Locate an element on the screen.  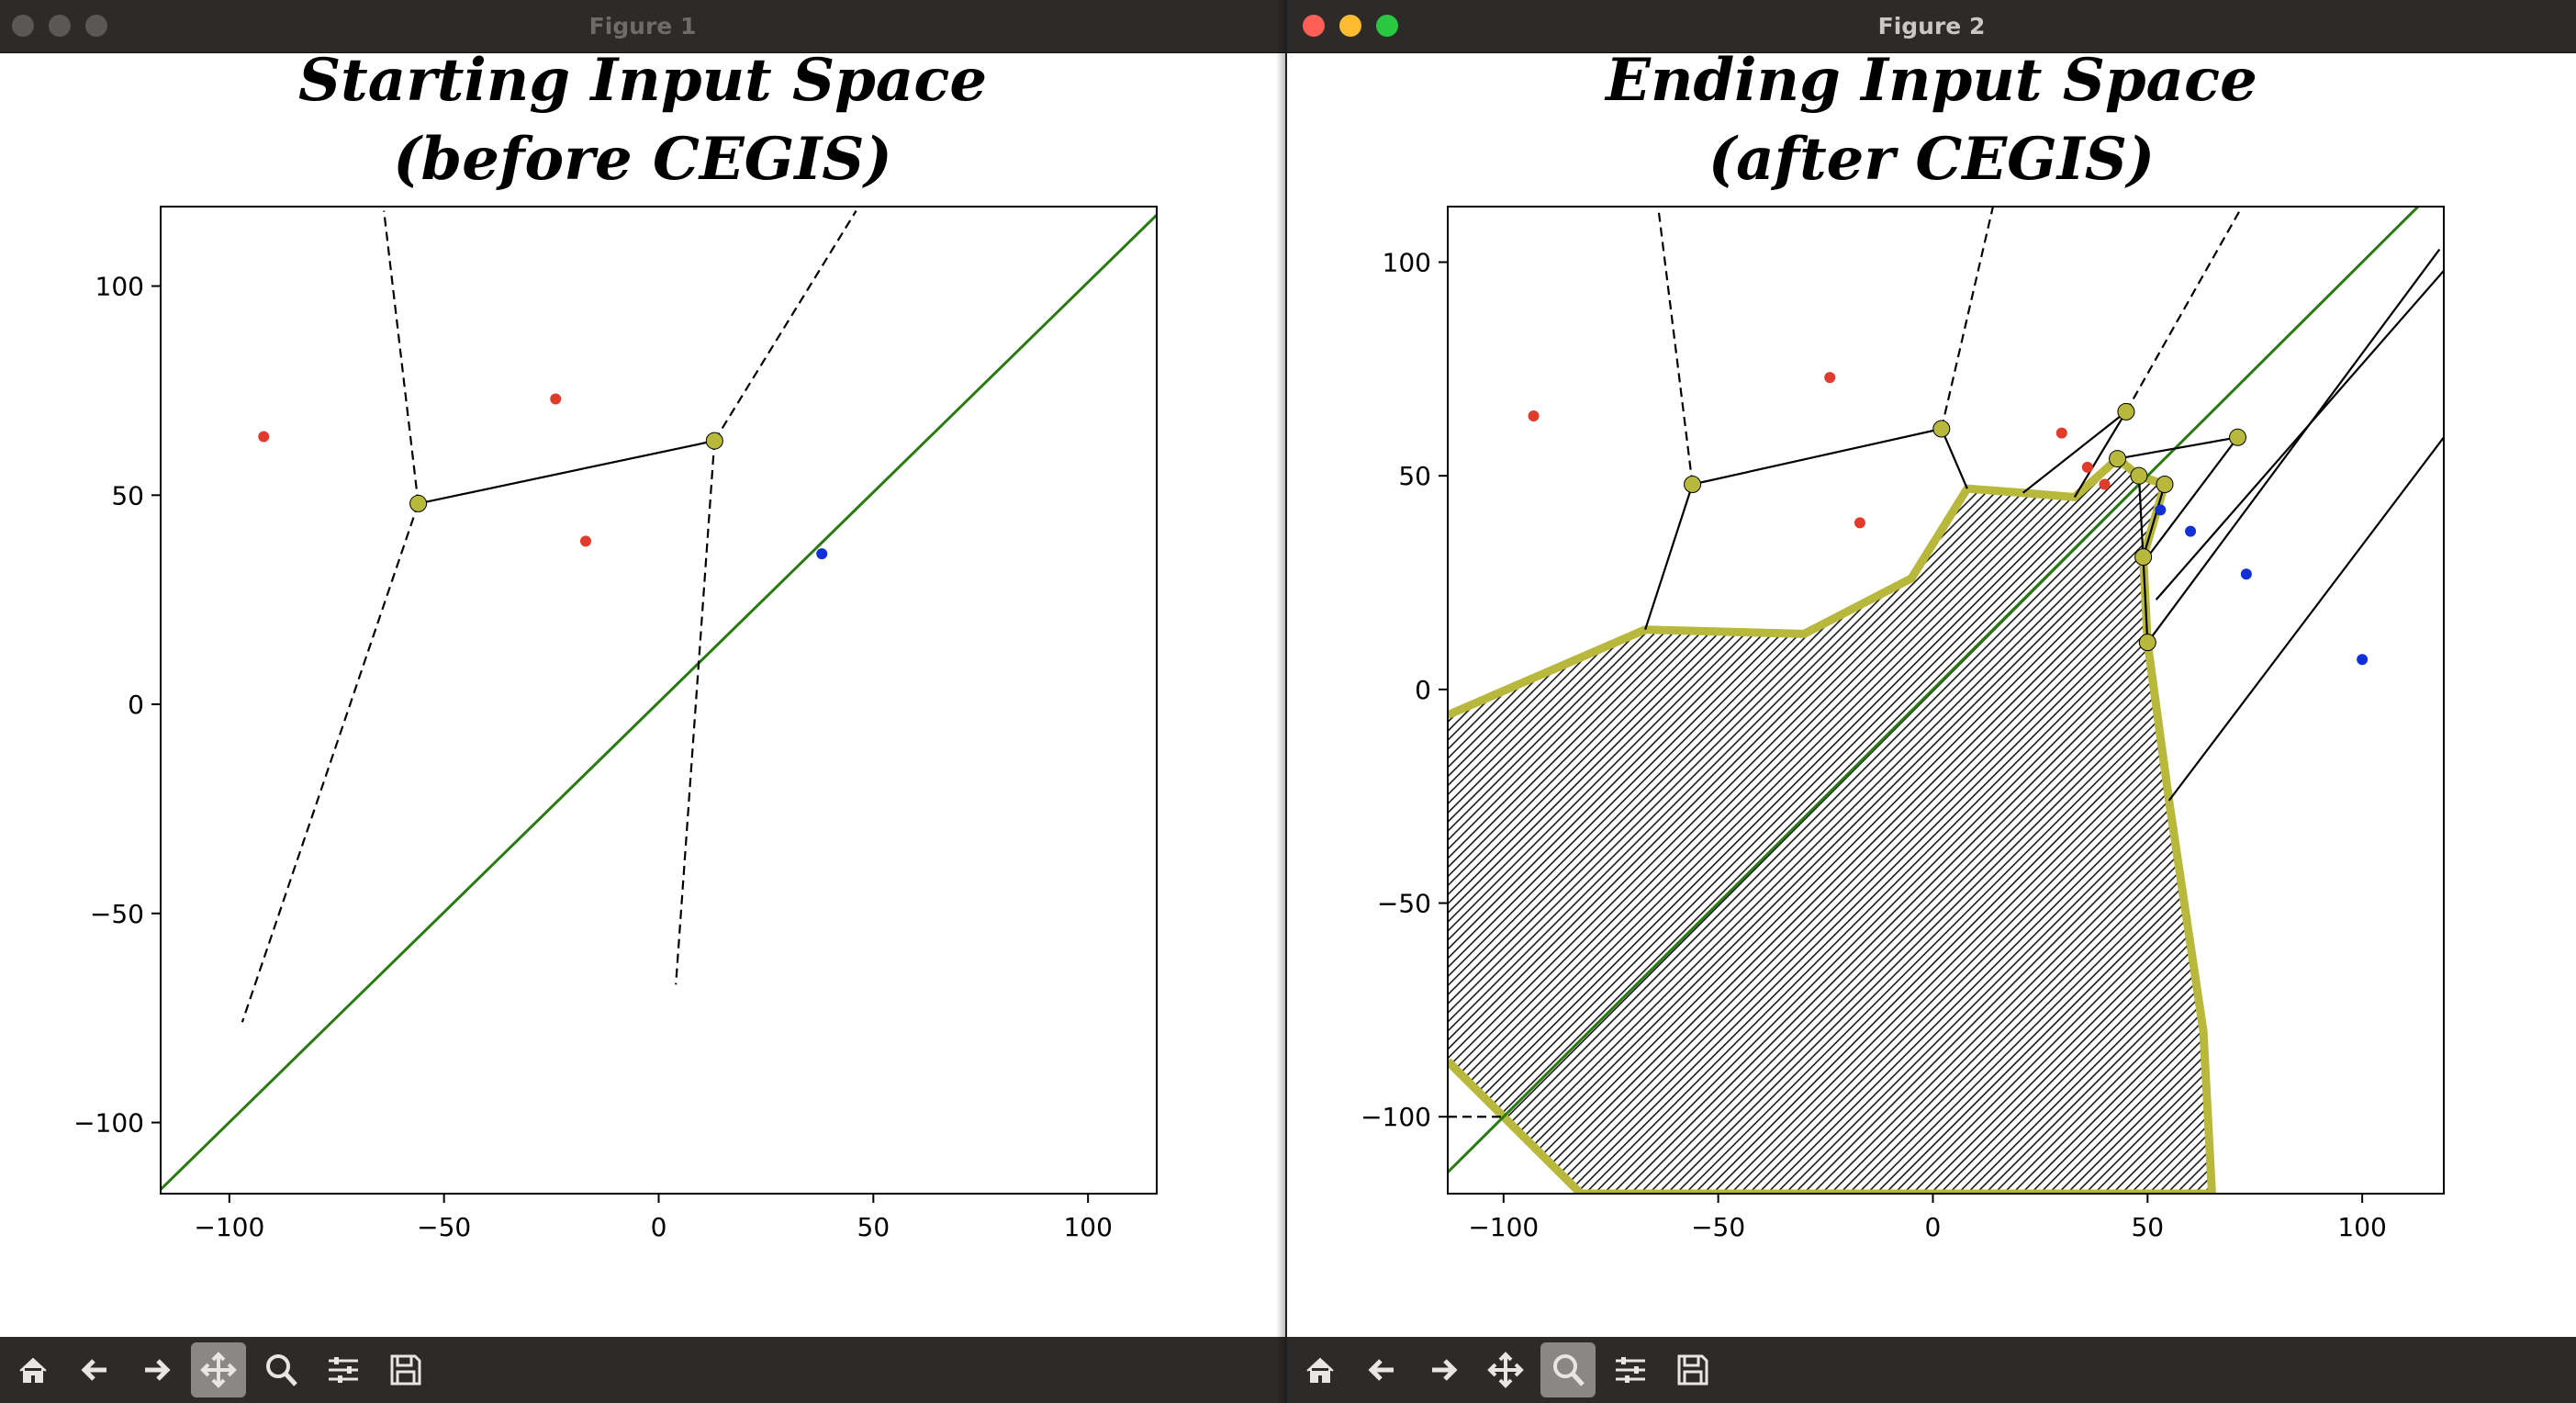
figure-title-line-2: (after CEGIS) is located at coordinates (1932, 159).